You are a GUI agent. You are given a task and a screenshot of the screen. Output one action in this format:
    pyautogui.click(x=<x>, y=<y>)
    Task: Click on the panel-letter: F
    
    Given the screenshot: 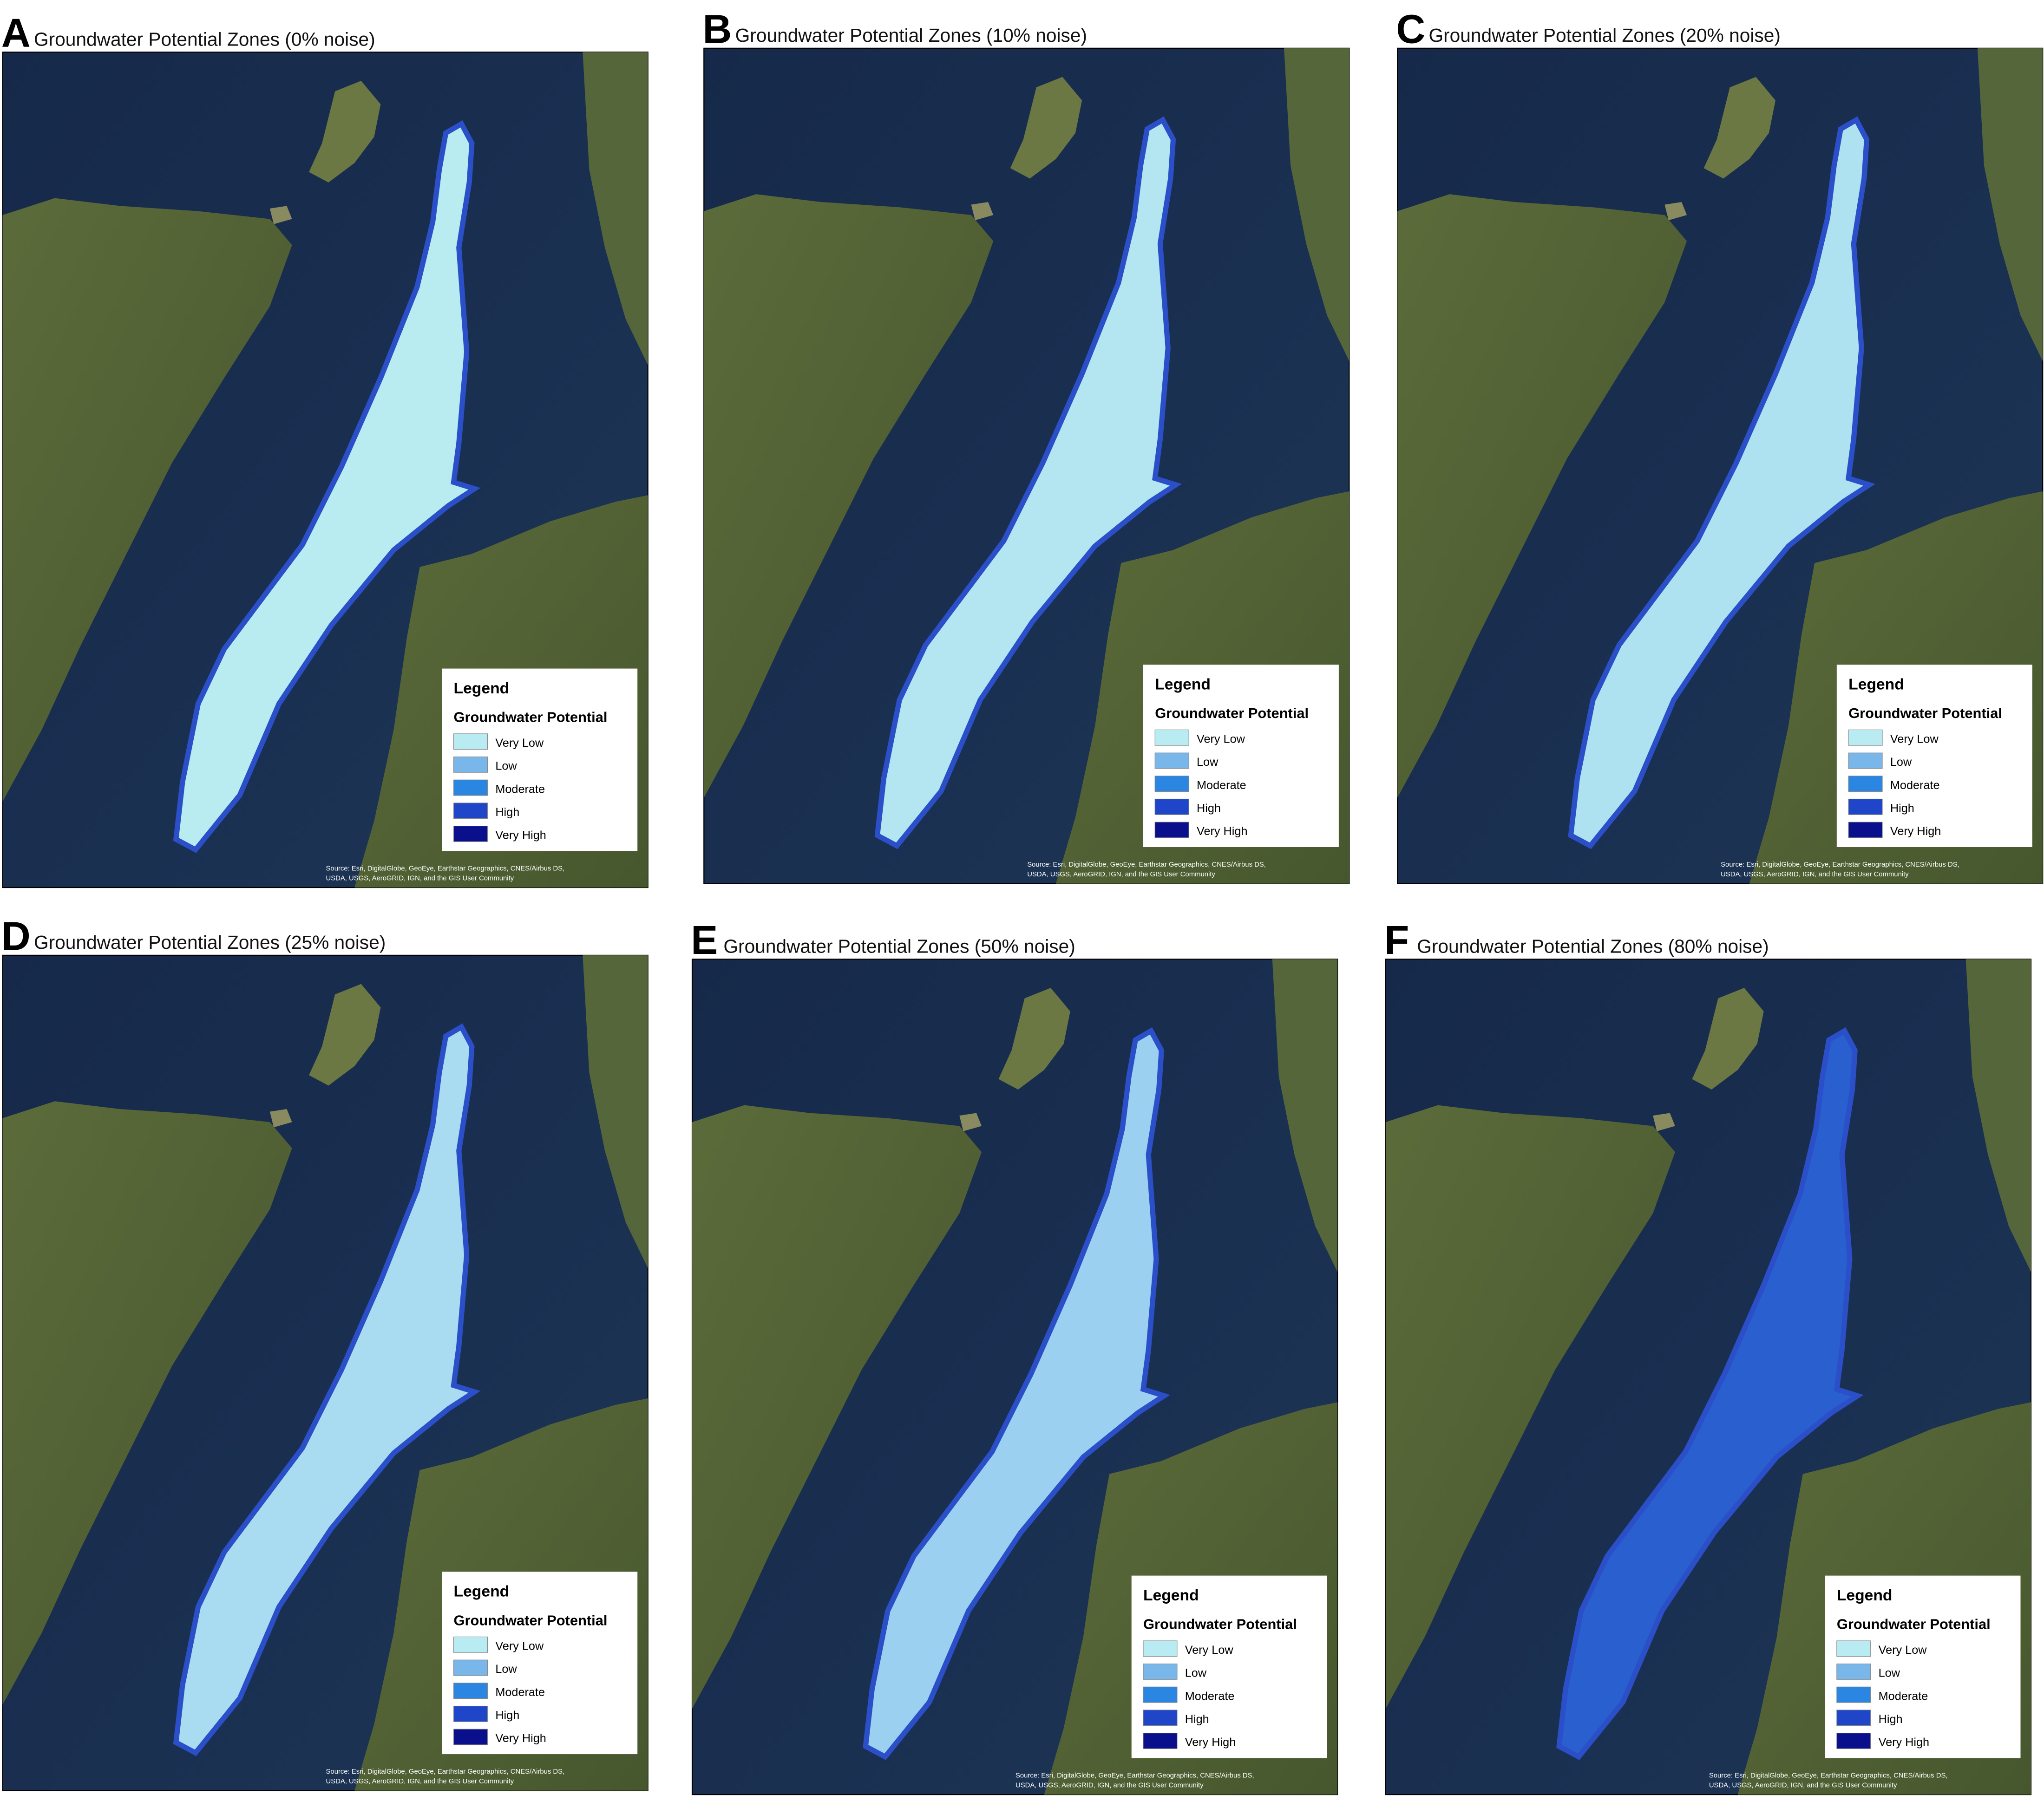 What is the action you would take?
    pyautogui.click(x=1397, y=941)
    